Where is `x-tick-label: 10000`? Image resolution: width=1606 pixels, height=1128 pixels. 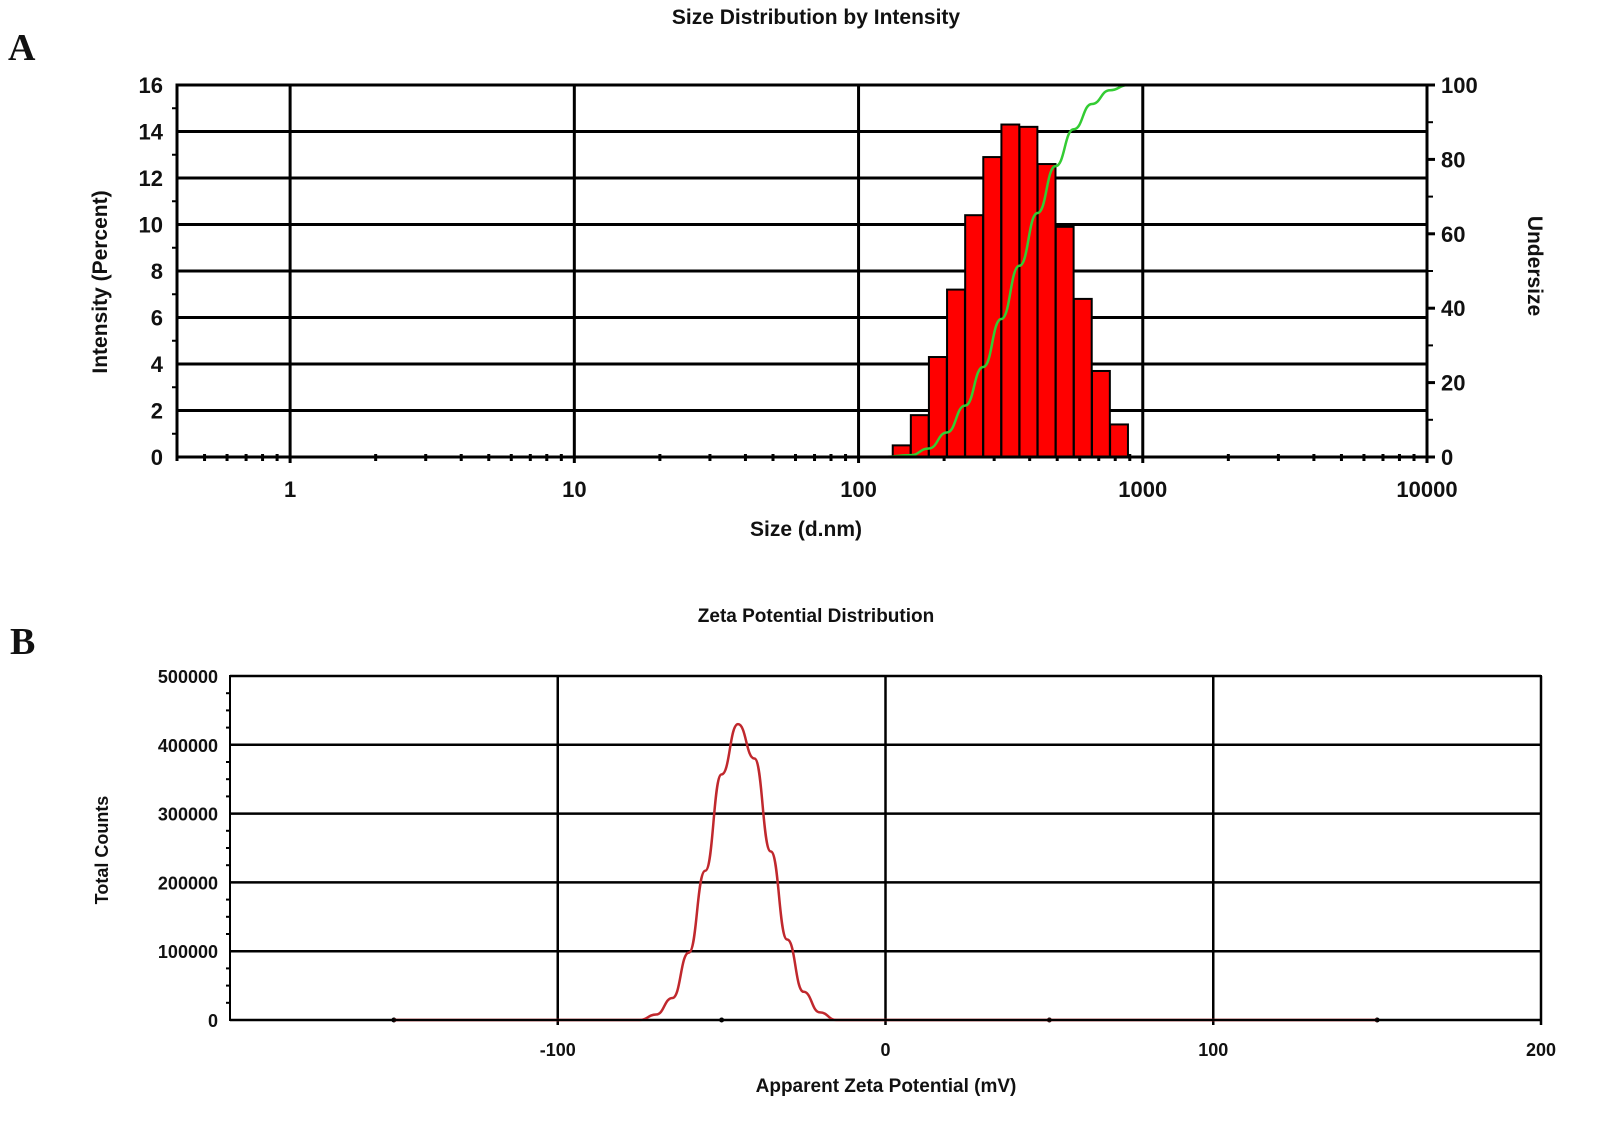 x-tick-label: 10000 is located at coordinates (1426, 489).